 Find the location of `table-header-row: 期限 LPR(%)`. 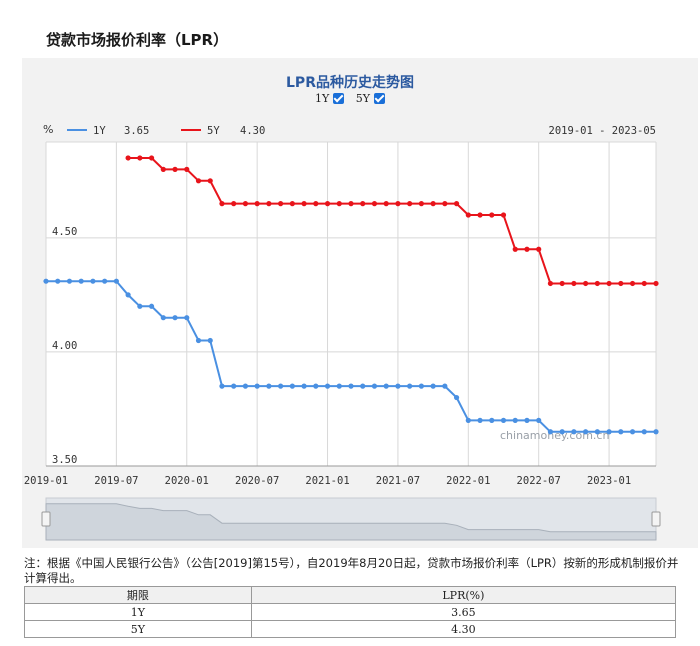

table-header-row: 期限 LPR(%) is located at coordinates (350, 595).